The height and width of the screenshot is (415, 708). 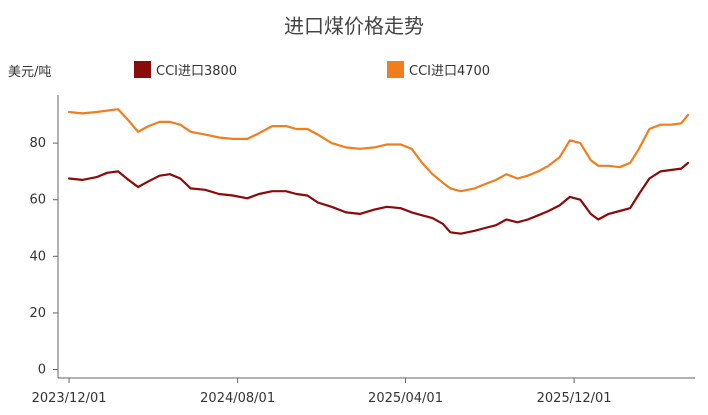 What do you see at coordinates (354, 26) in the screenshot?
I see `chart-title: 进口煤价格走势` at bounding box center [354, 26].